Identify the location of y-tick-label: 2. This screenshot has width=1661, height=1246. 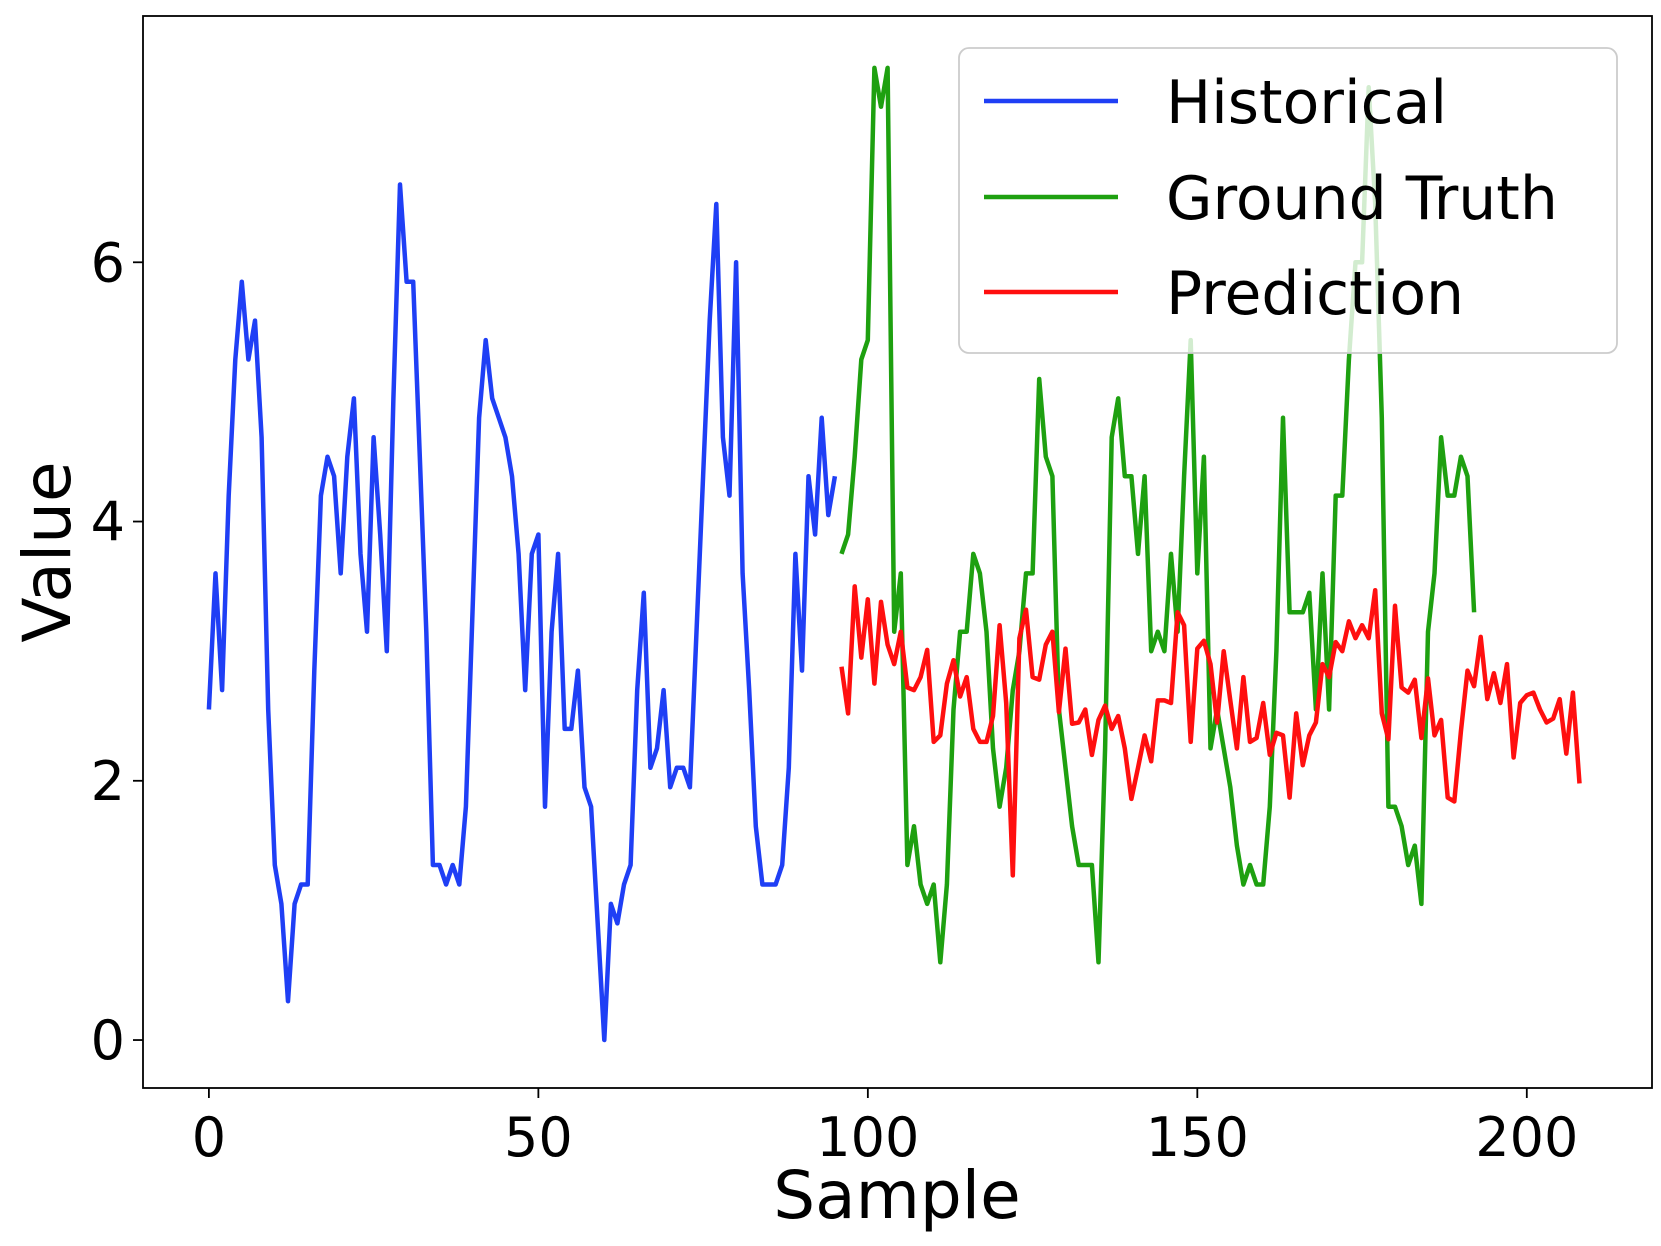
(108, 781).